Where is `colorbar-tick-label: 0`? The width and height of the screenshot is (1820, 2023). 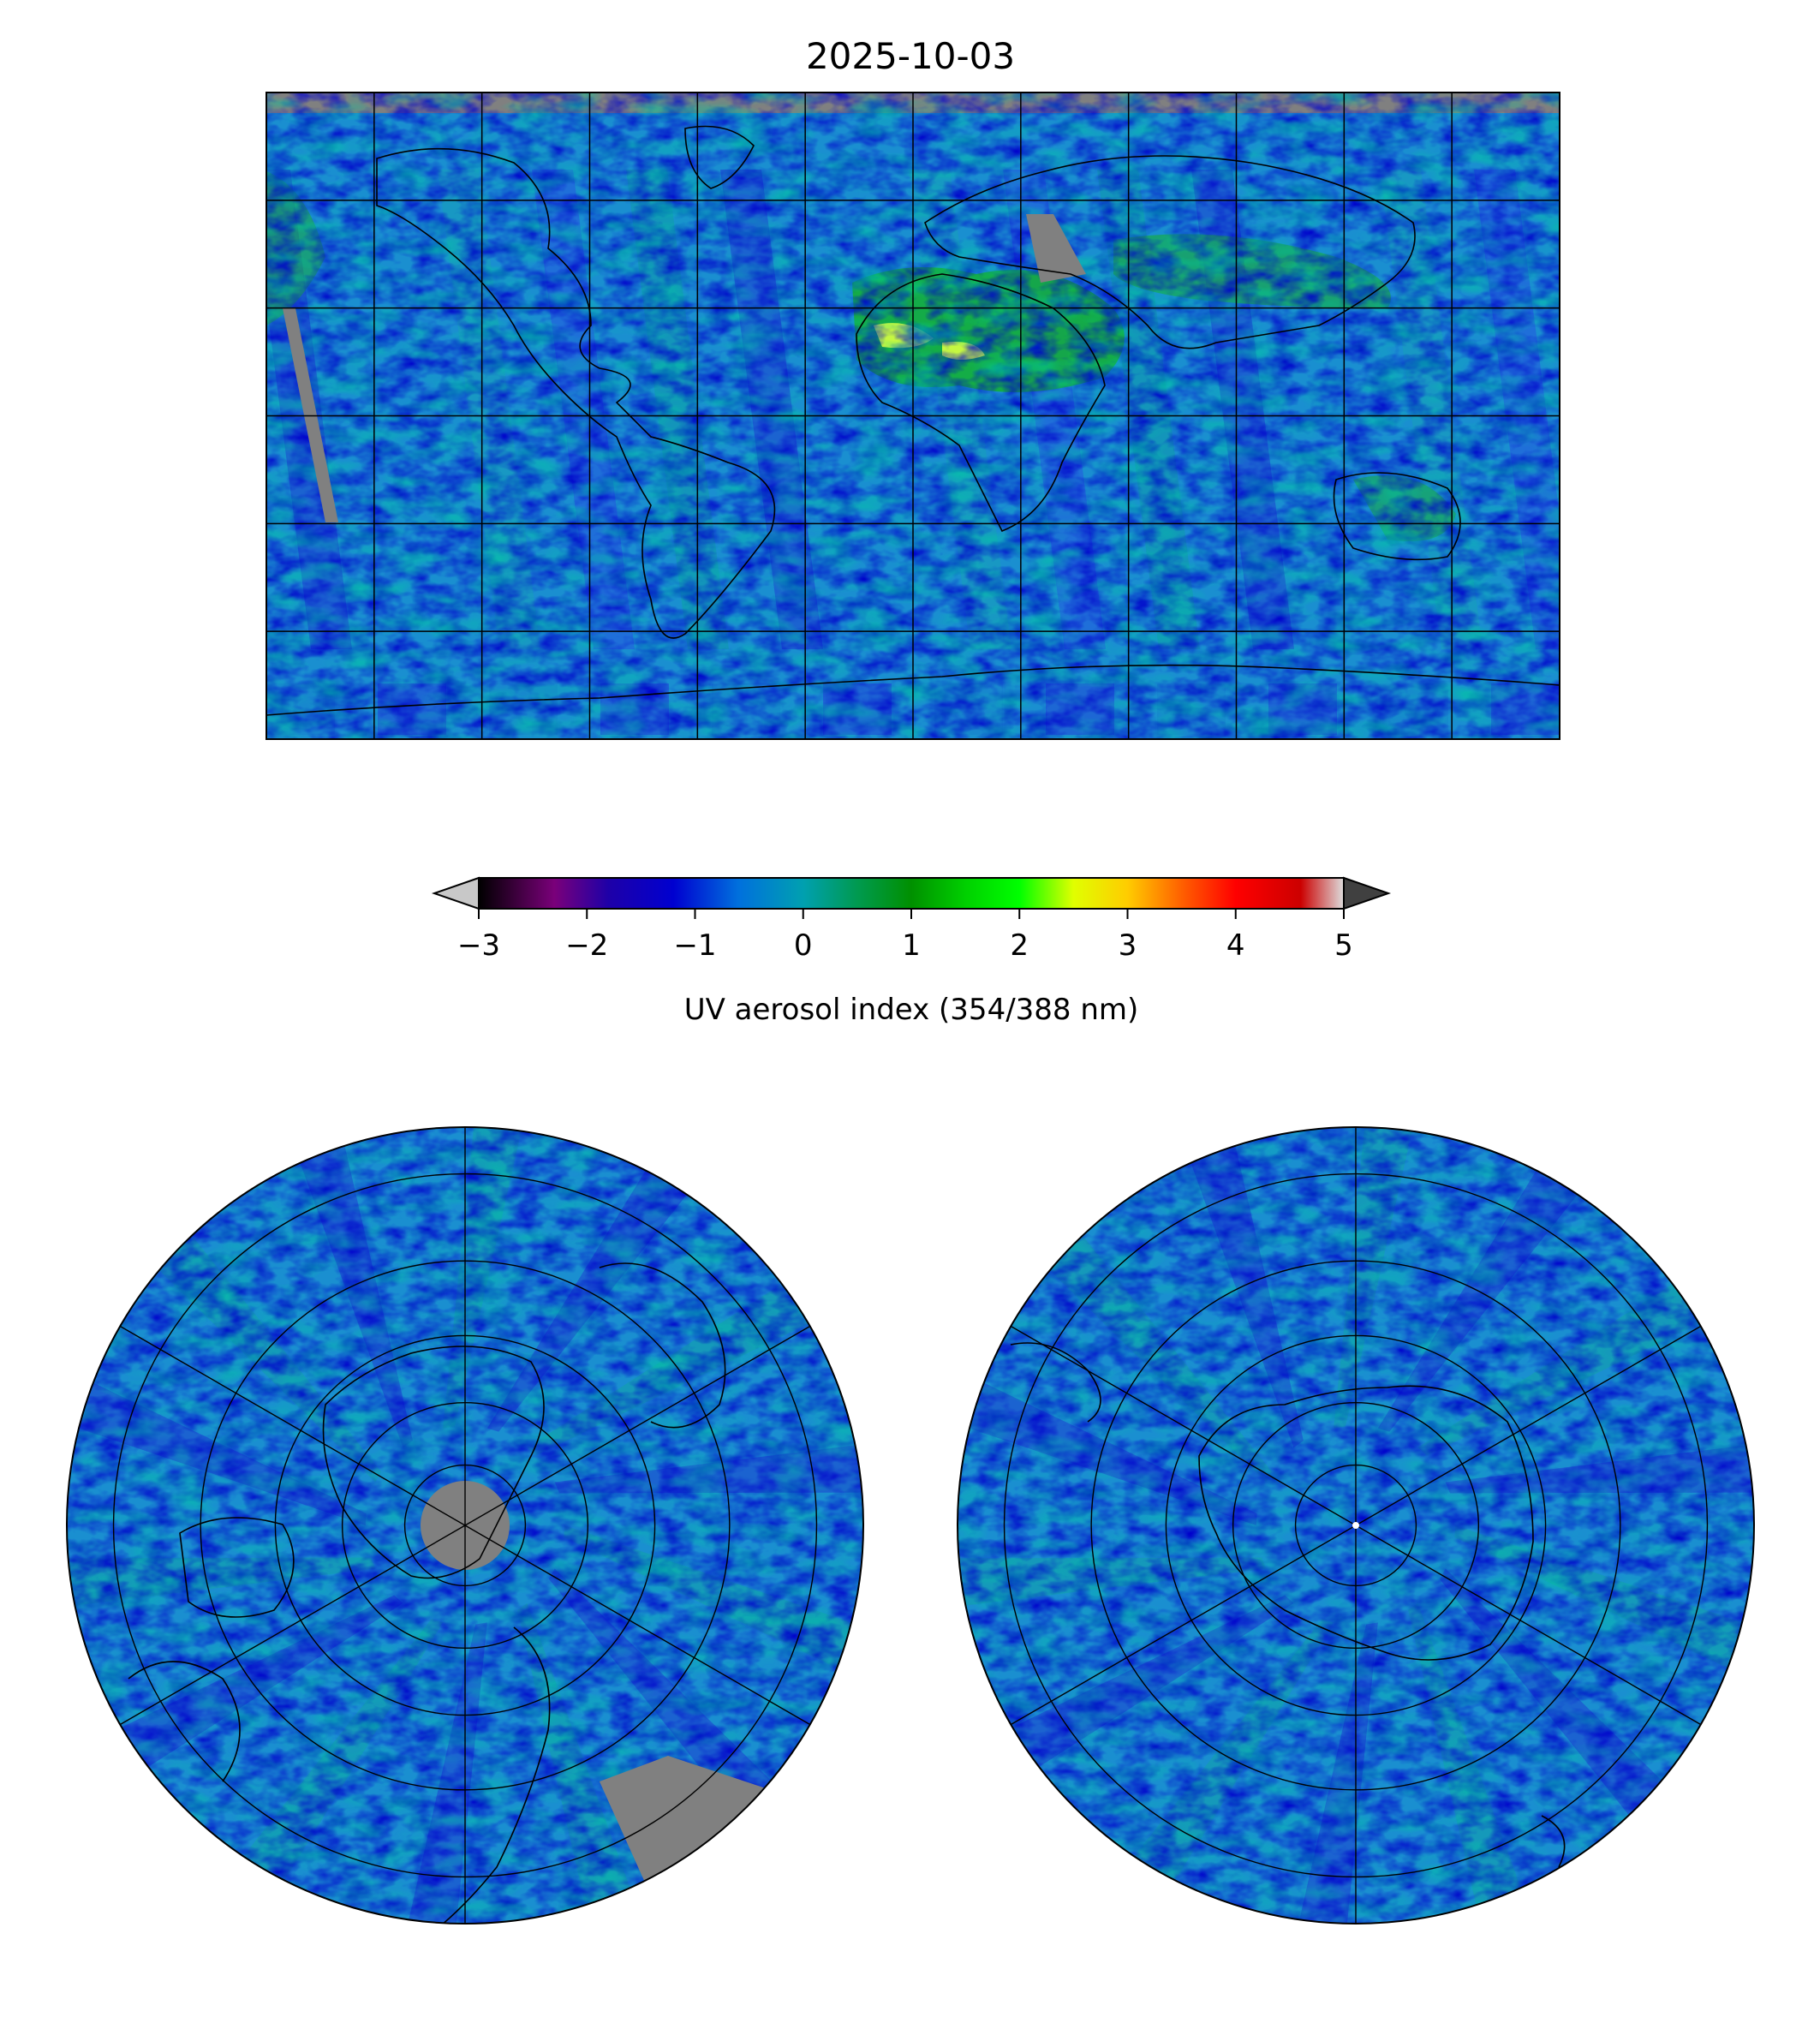
colorbar-tick-label: 0 is located at coordinates (803, 946).